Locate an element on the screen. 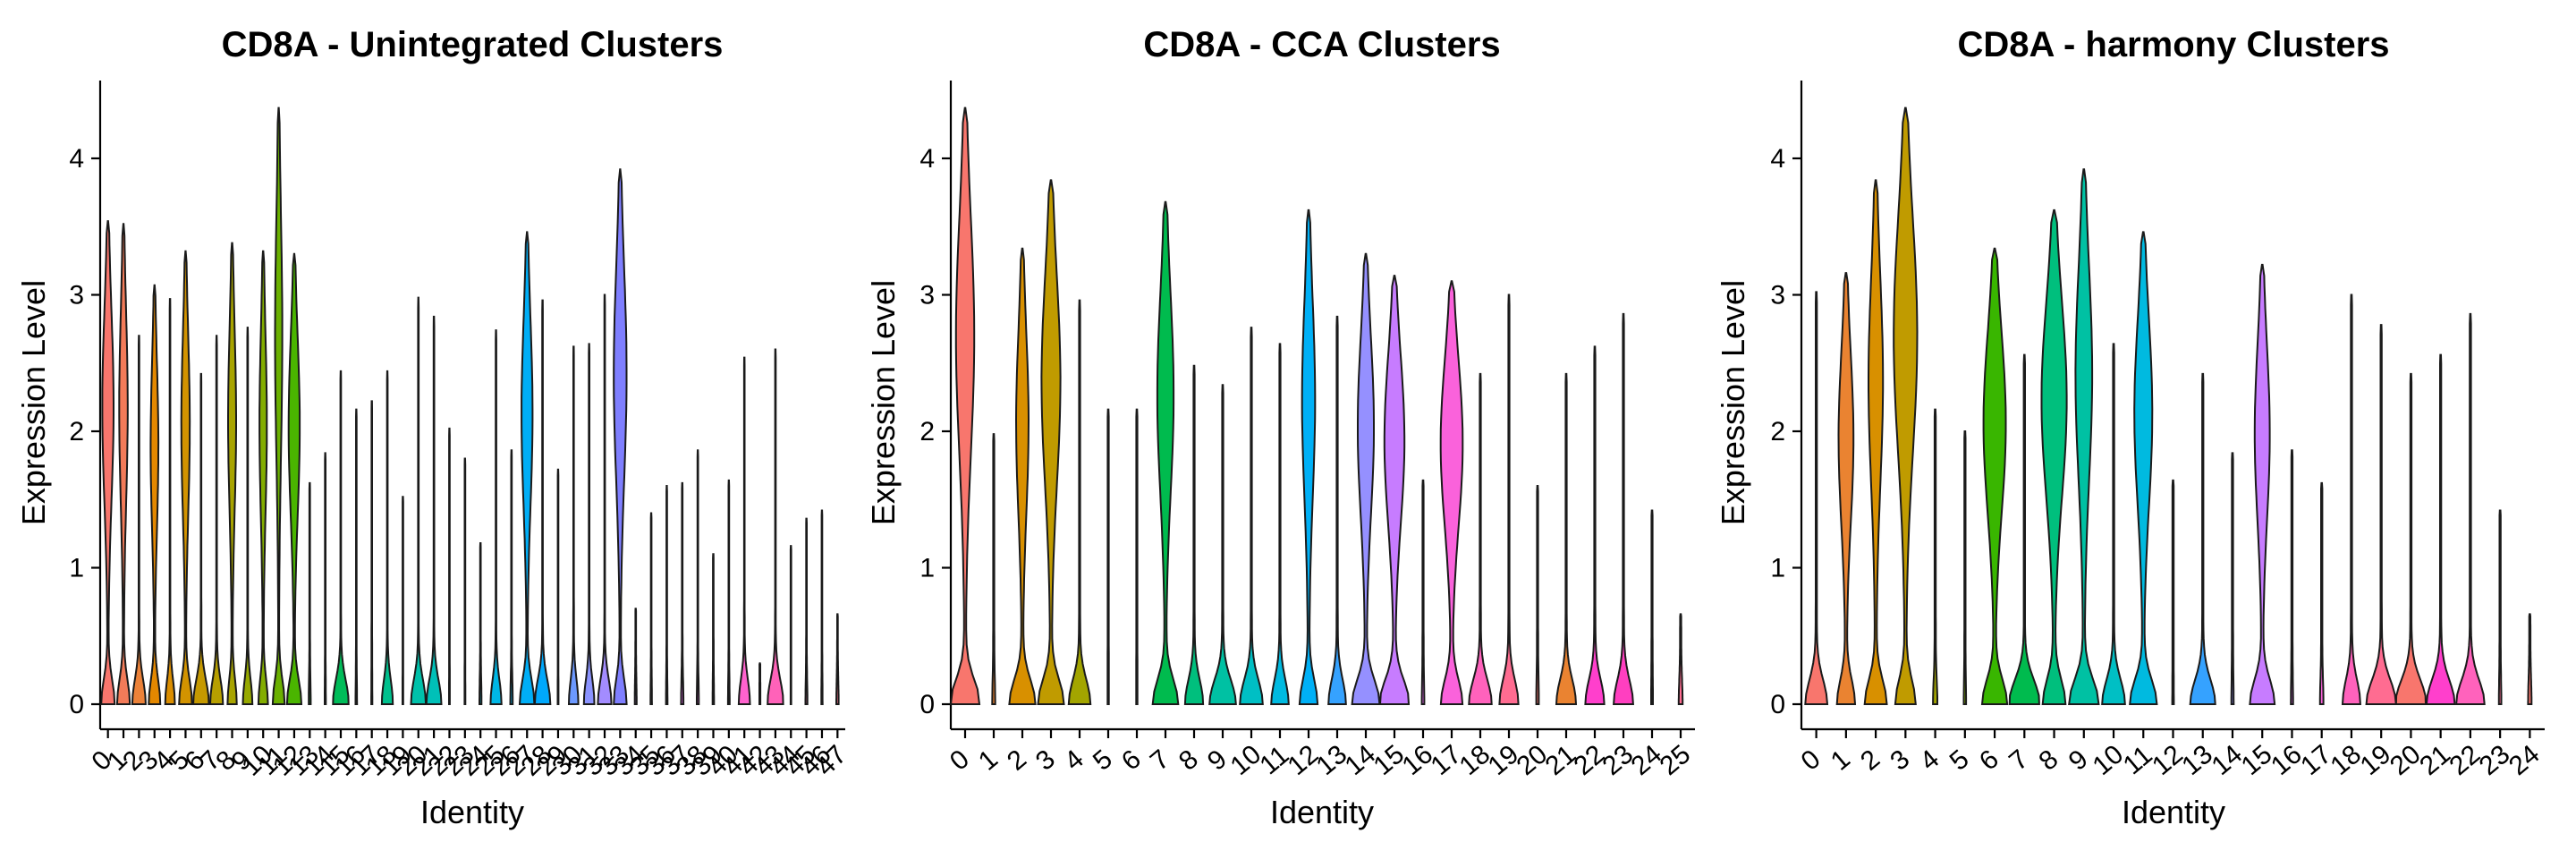 The image size is (2576, 859). x-tick-label: 25 is located at coordinates (1676, 760).